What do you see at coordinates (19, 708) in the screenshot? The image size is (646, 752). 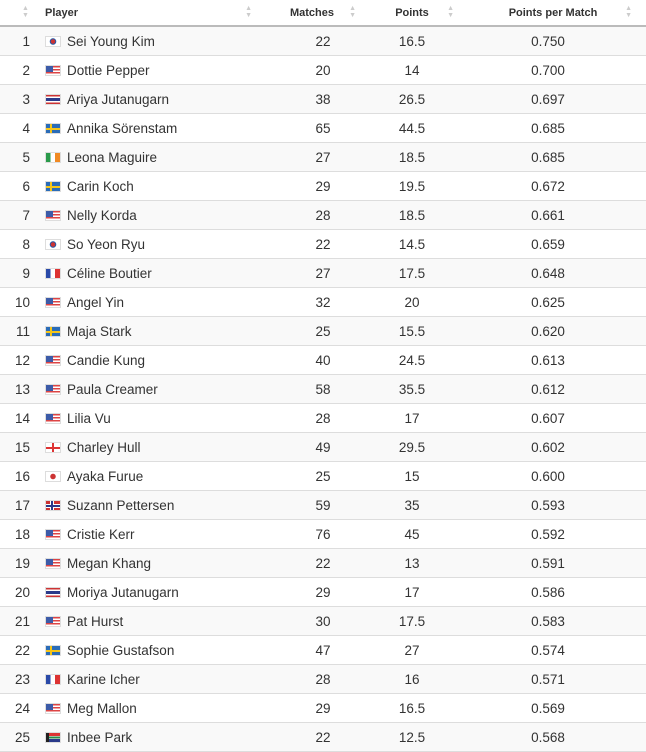 I see `rank-cell: 24` at bounding box center [19, 708].